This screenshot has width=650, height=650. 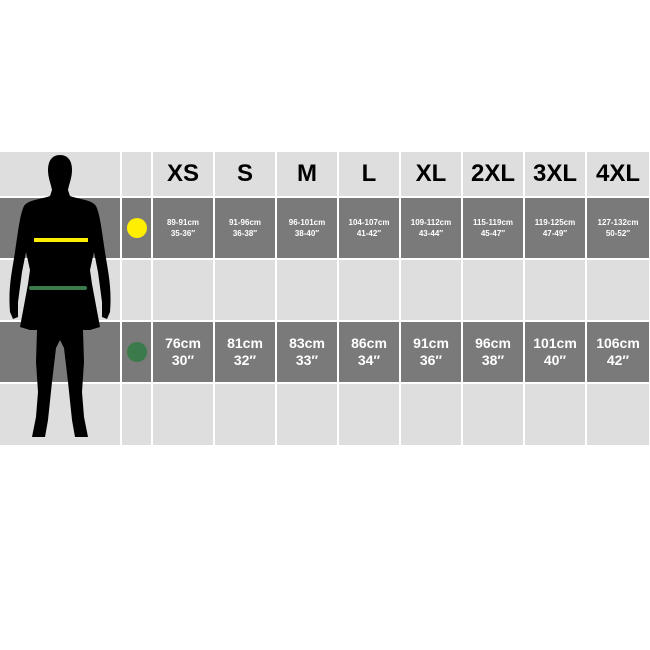 What do you see at coordinates (183, 360) in the screenshot?
I see `waist-inches: 30″` at bounding box center [183, 360].